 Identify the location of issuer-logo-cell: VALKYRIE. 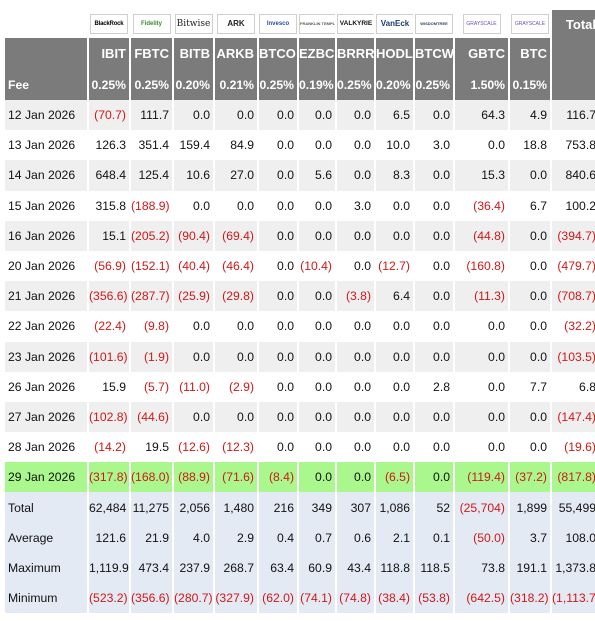
(355, 24).